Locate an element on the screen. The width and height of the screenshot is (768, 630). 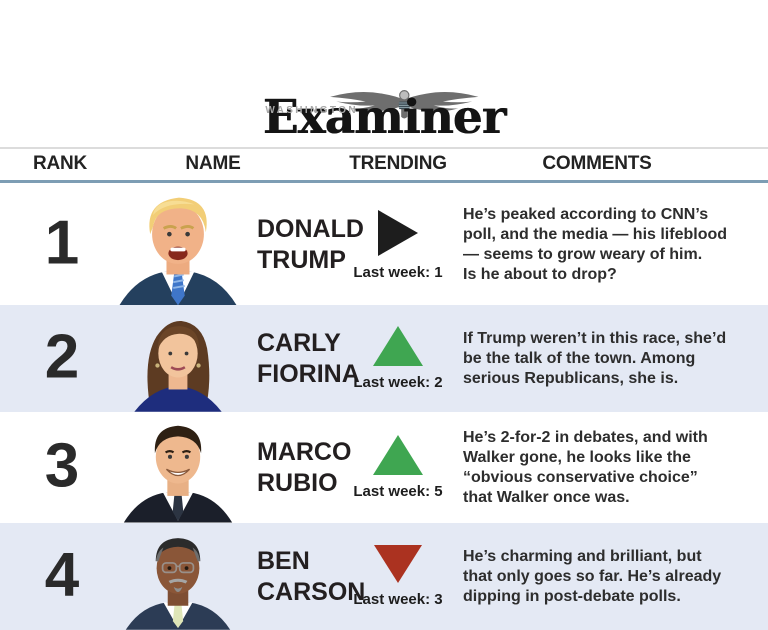
trend-cell: Last week: 3 is located at coordinates (398, 576).